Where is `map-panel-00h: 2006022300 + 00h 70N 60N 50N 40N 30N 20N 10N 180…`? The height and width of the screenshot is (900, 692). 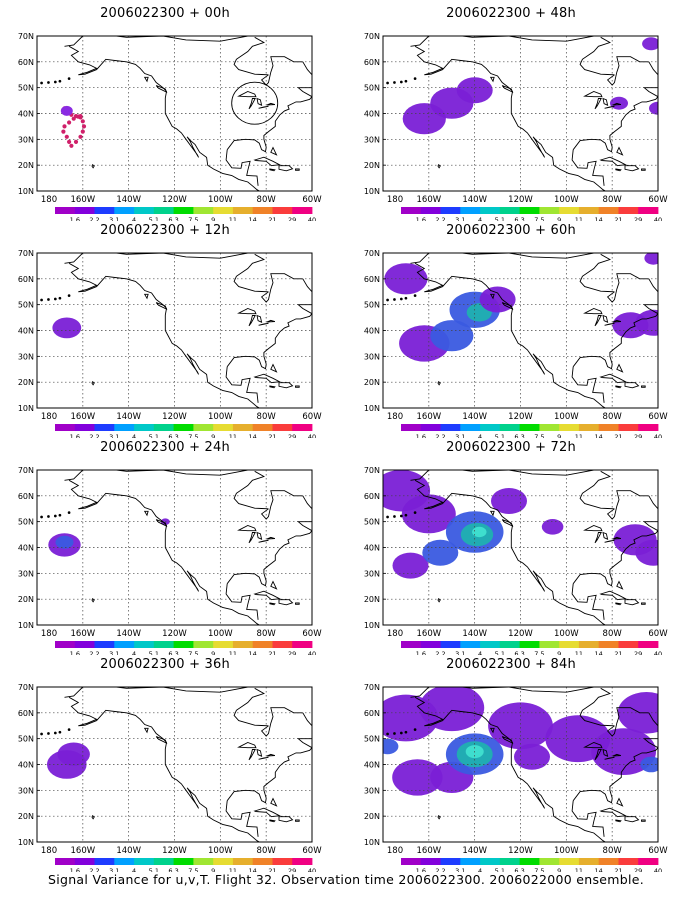
map-panel-00h: 2006022300 + 00h 70N 60N 50N 40N 30N 20N 10N 180… is located at coordinates (165, 113).